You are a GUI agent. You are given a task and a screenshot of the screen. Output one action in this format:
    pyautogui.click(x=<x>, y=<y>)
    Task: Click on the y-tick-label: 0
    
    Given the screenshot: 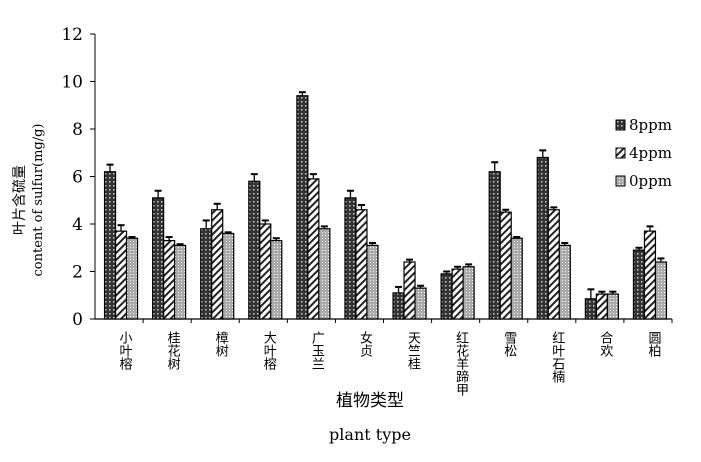 What is the action you would take?
    pyautogui.click(x=77, y=320)
    